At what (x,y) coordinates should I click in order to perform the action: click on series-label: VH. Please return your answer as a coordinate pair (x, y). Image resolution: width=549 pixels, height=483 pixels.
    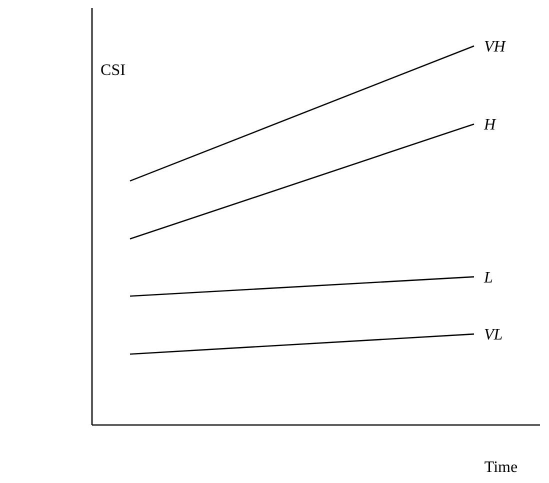
    Looking at the image, I should click on (495, 47).